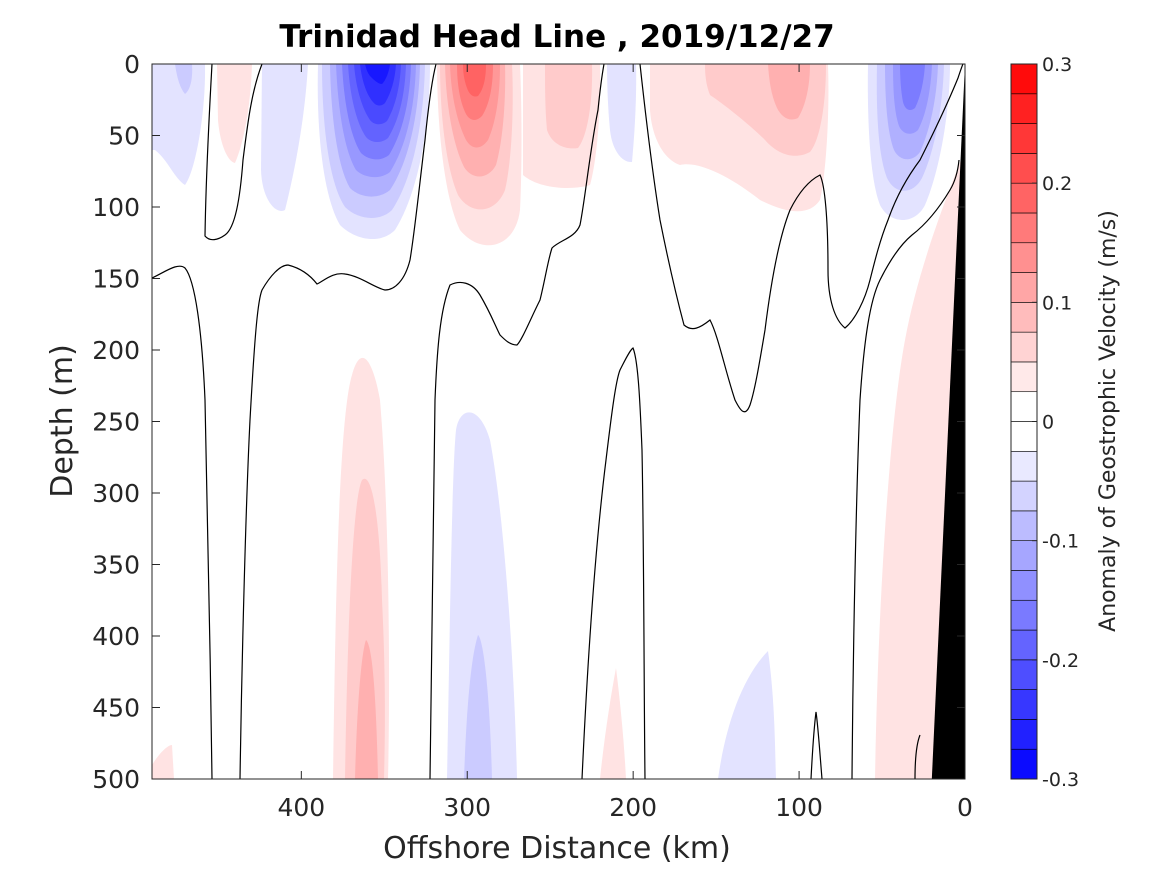  Describe the element at coordinates (1048, 423) in the screenshot. I see `colorbar-tick-label: 0` at that location.